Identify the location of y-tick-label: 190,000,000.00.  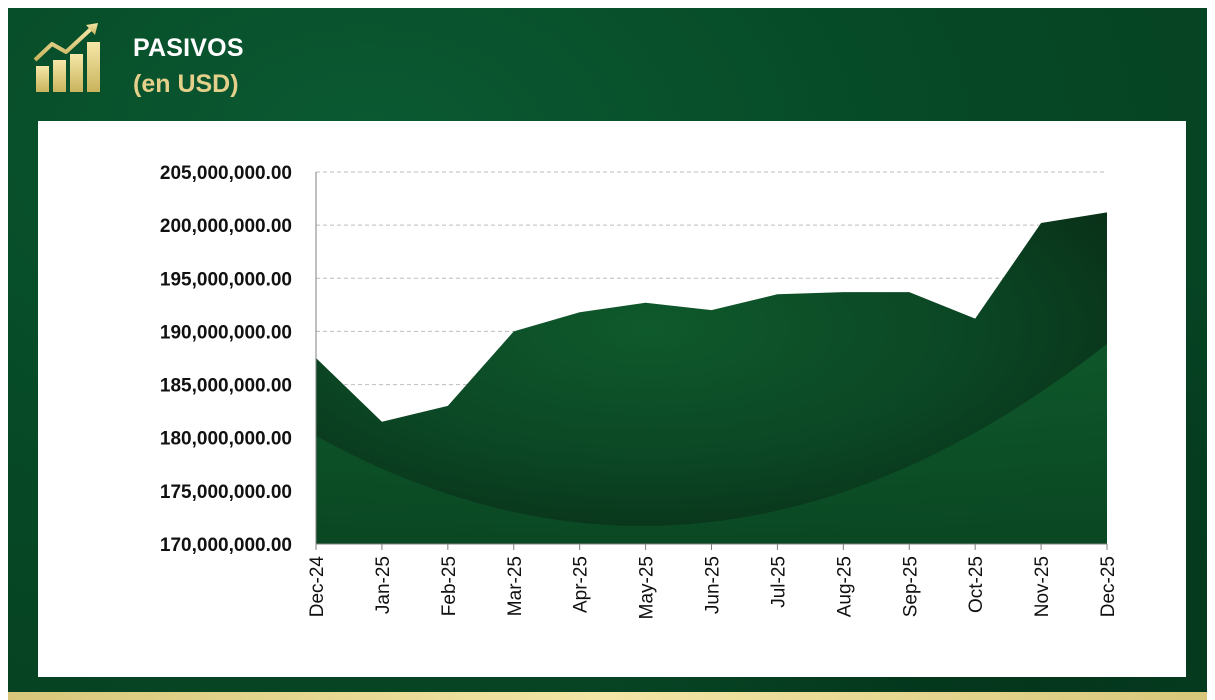
(226, 332).